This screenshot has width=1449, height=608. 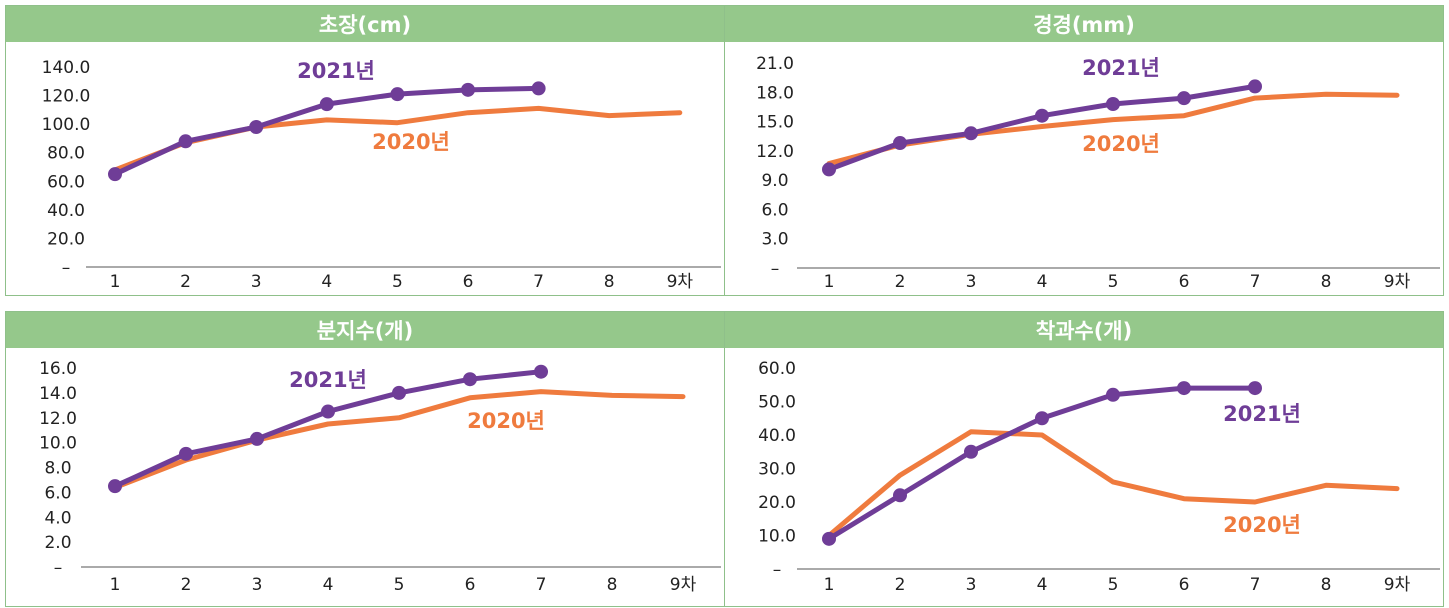 I want to click on y-tick-label: 60.0, so click(x=66, y=182).